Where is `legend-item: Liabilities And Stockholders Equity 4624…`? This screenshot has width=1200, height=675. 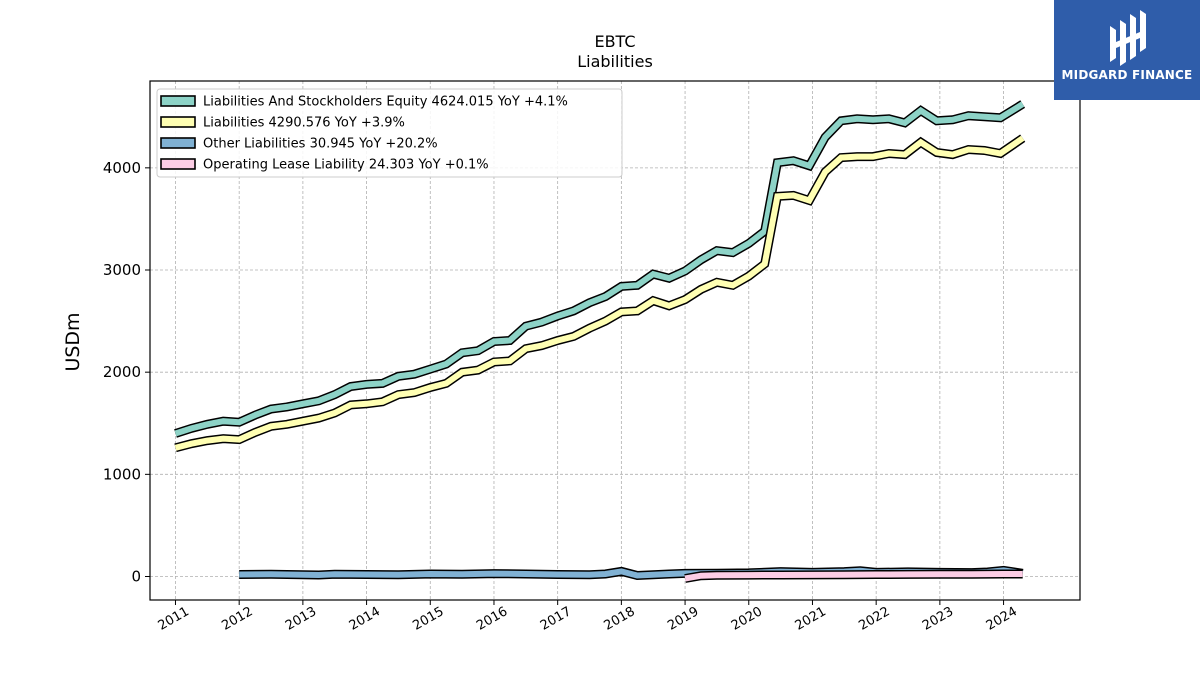 legend-item: Liabilities And Stockholders Equity 4624… is located at coordinates (364, 102).